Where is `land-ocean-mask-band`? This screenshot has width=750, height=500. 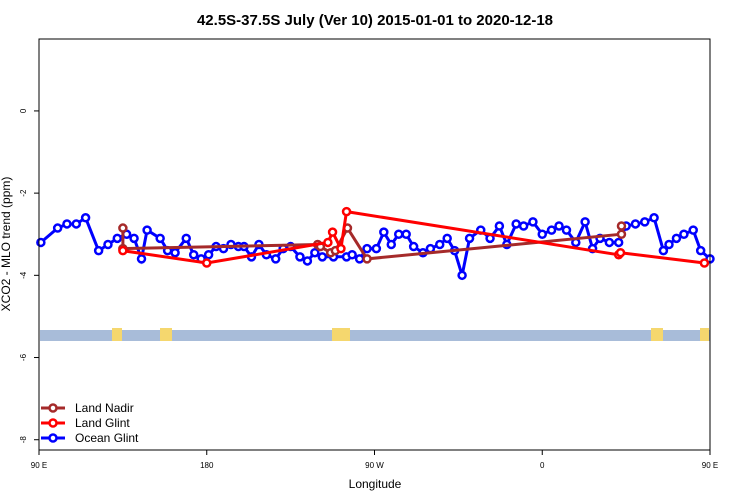 land-ocean-mask-band is located at coordinates (375, 334).